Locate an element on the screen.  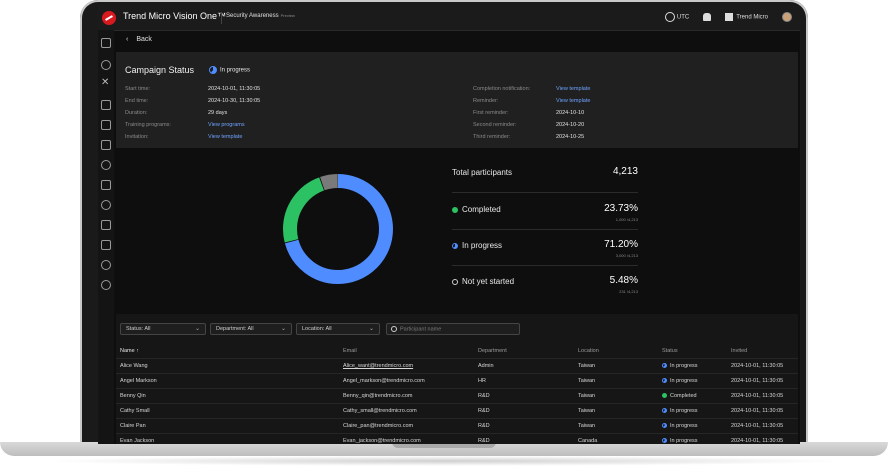
invitation-view-template-link: View template is located at coordinates (225, 137).